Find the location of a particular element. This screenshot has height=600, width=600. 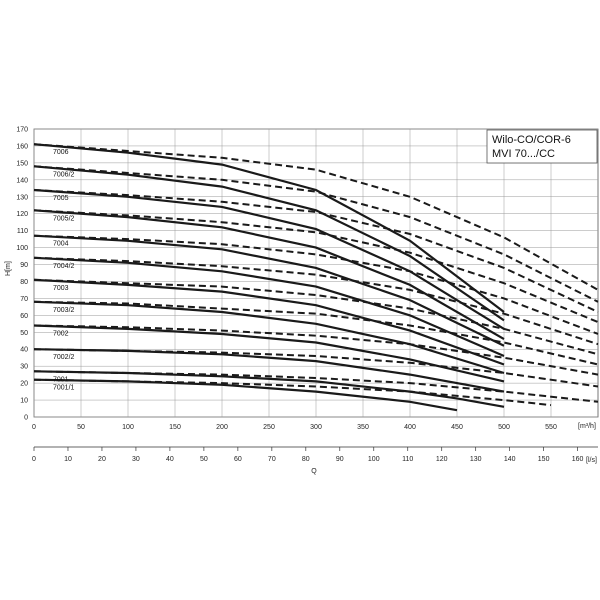

y-tick-label: 80 is located at coordinates (24, 282).